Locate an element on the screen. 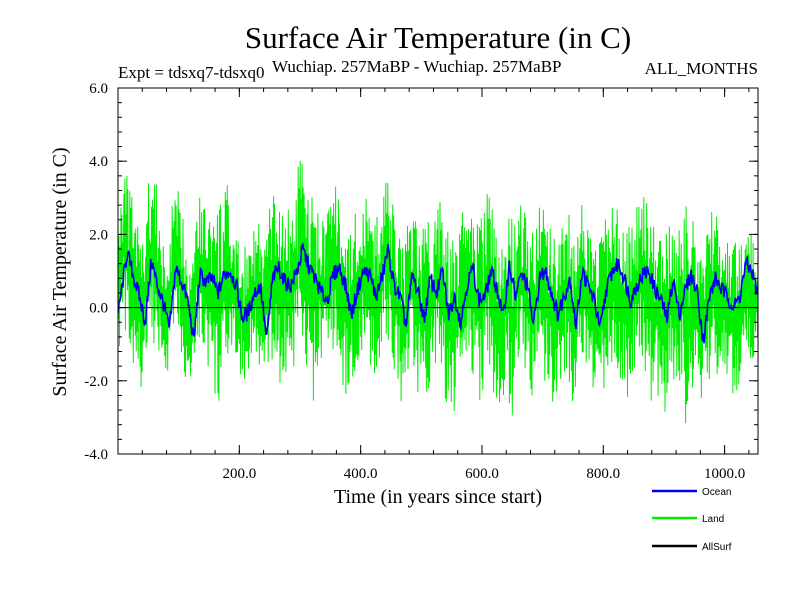 The image size is (800, 600). period-label: ALL_MONTHS is located at coordinates (701, 68).